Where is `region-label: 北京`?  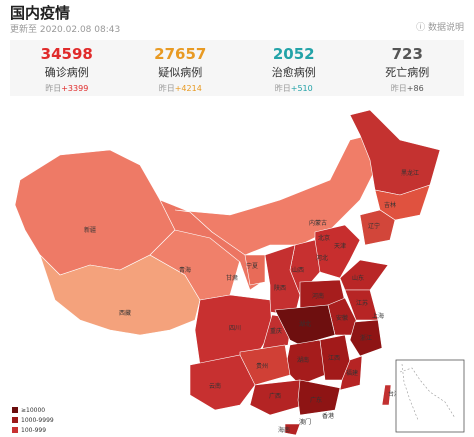 region-label: 北京 is located at coordinates (324, 238).